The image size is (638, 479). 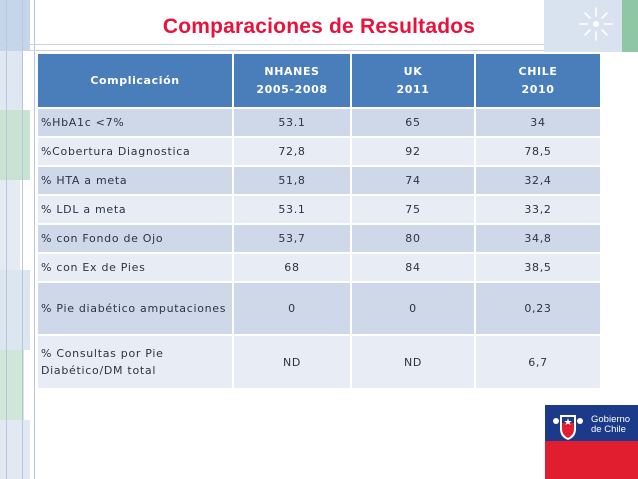 I want to click on header-label: NHANES, so click(x=292, y=71).